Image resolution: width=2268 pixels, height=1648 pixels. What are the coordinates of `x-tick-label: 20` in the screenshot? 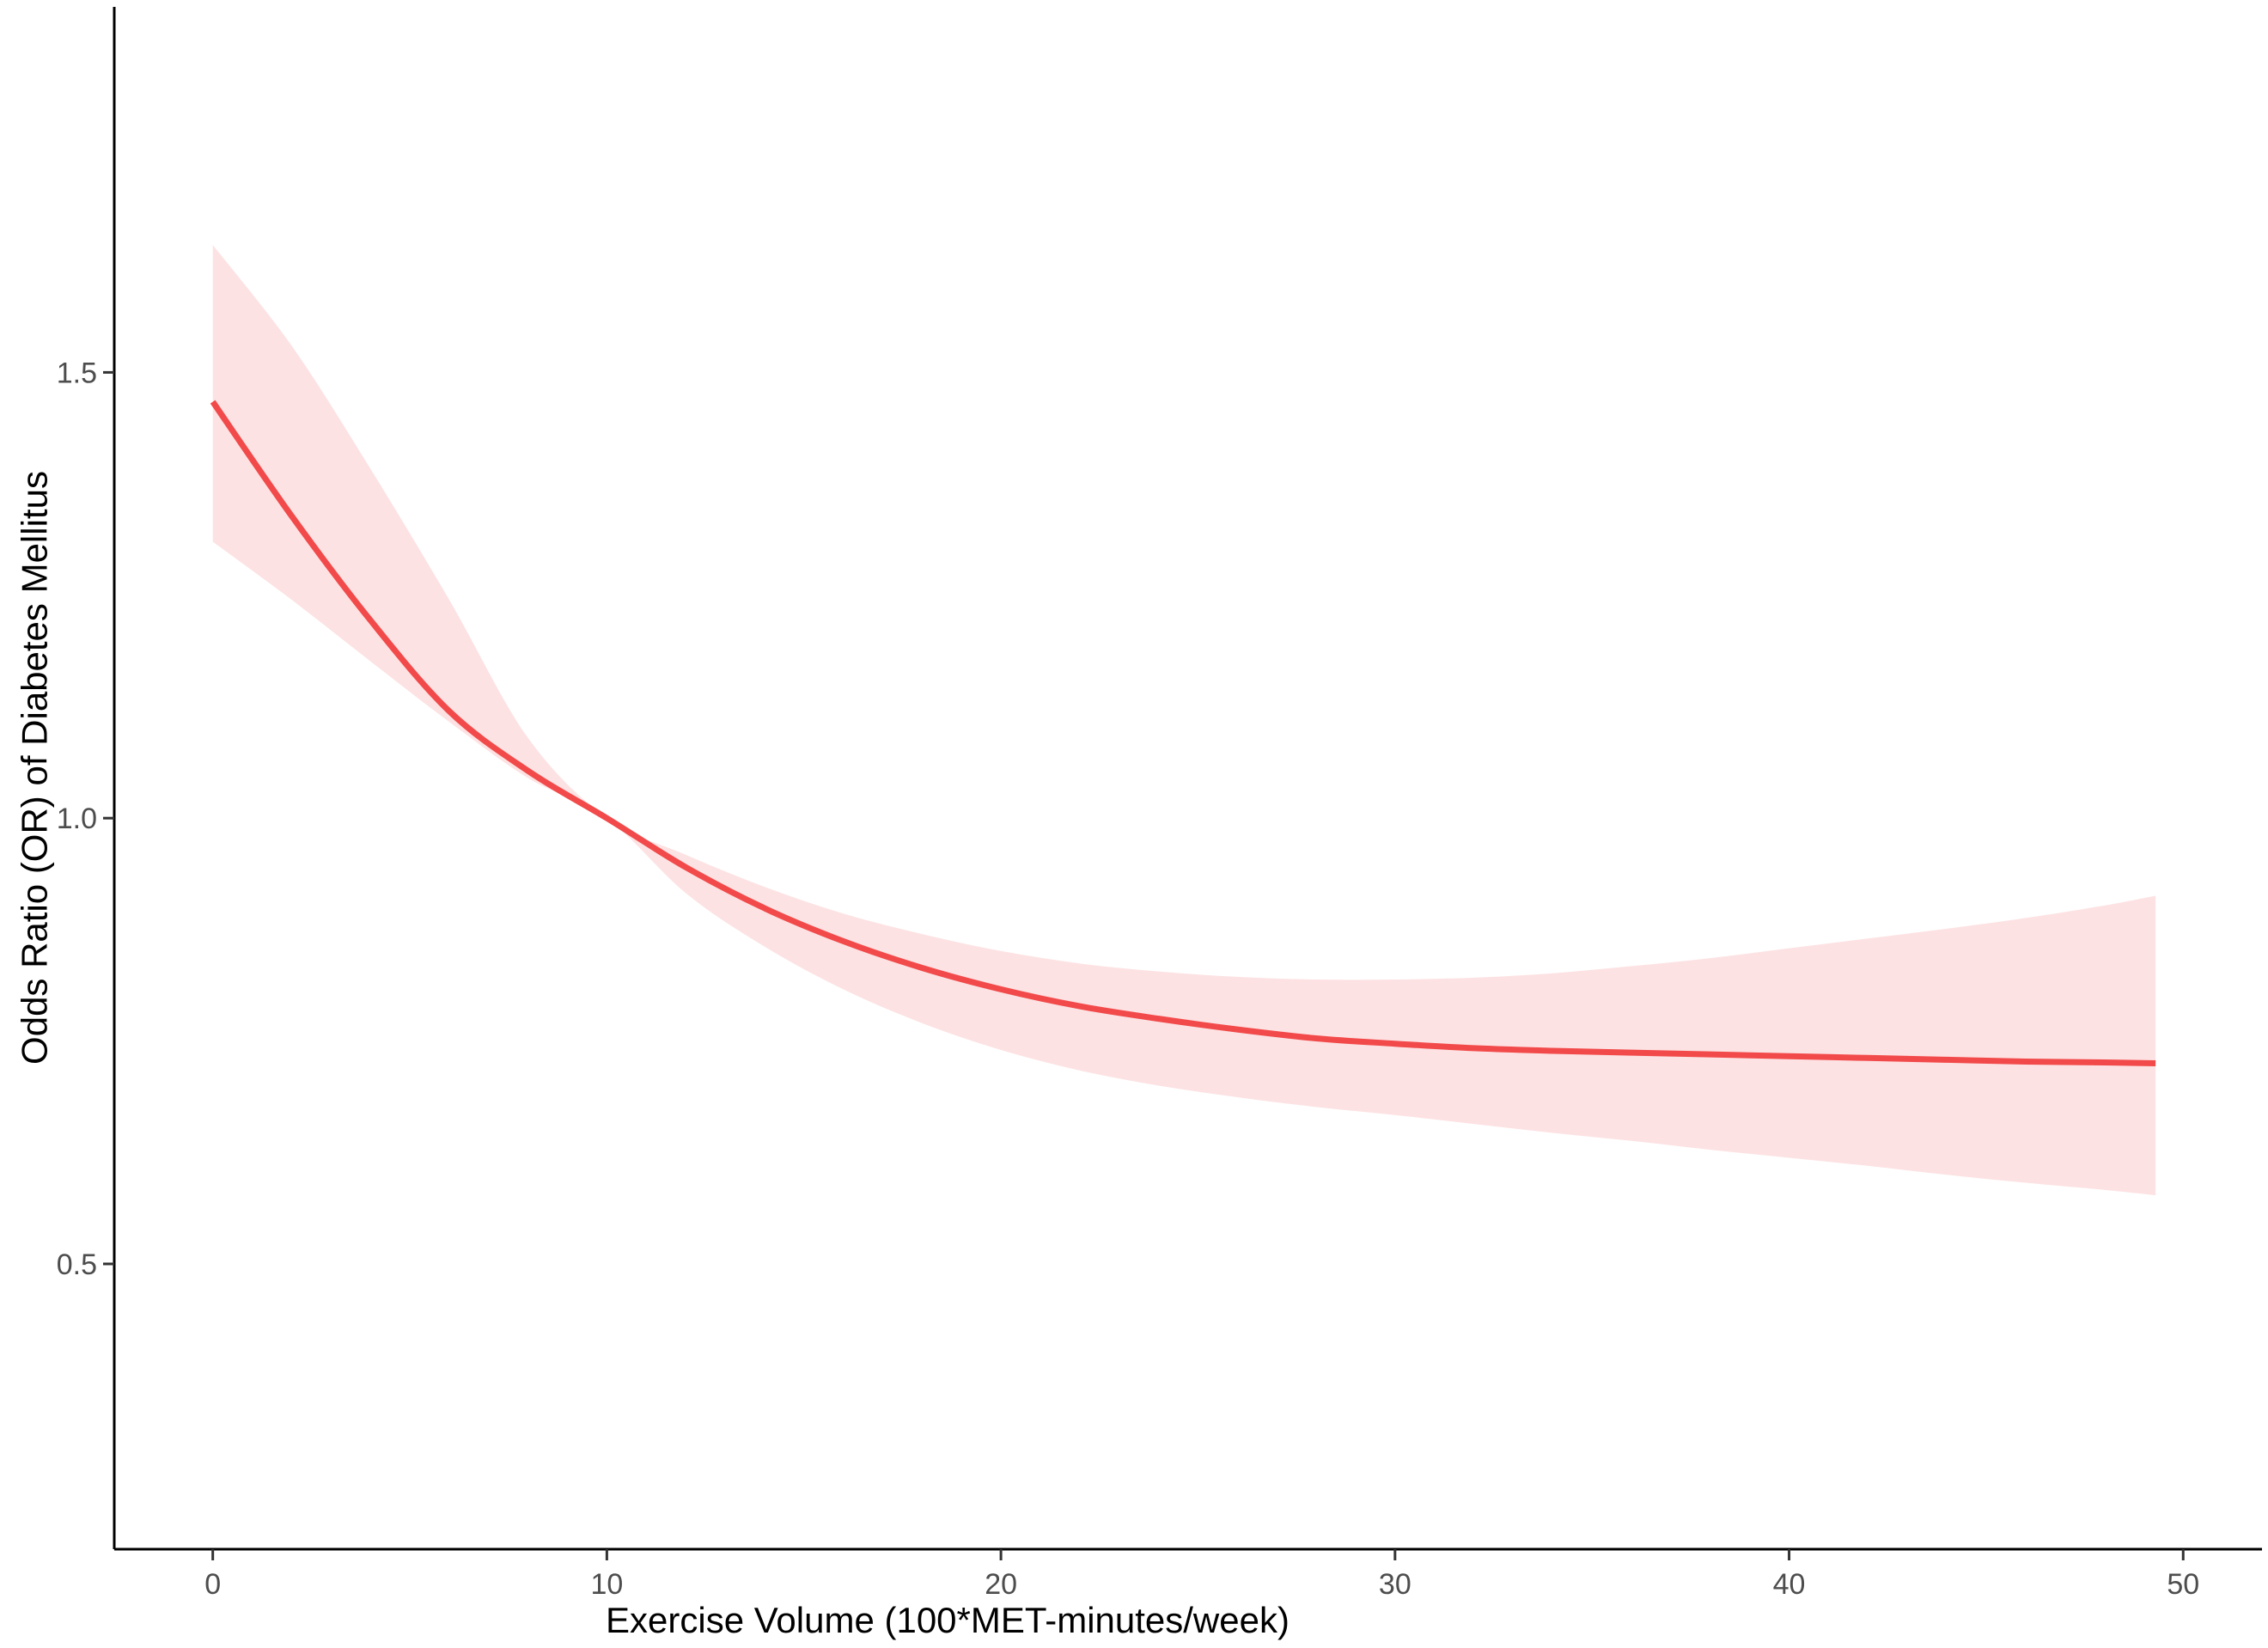 It's located at (1001, 1584).